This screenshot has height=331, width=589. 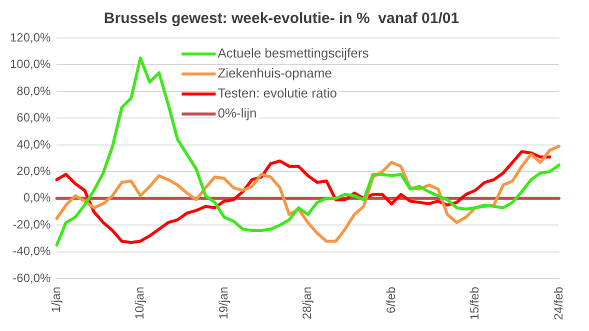 I want to click on legend-label: Actuele besmettingscijfers, so click(x=294, y=53).